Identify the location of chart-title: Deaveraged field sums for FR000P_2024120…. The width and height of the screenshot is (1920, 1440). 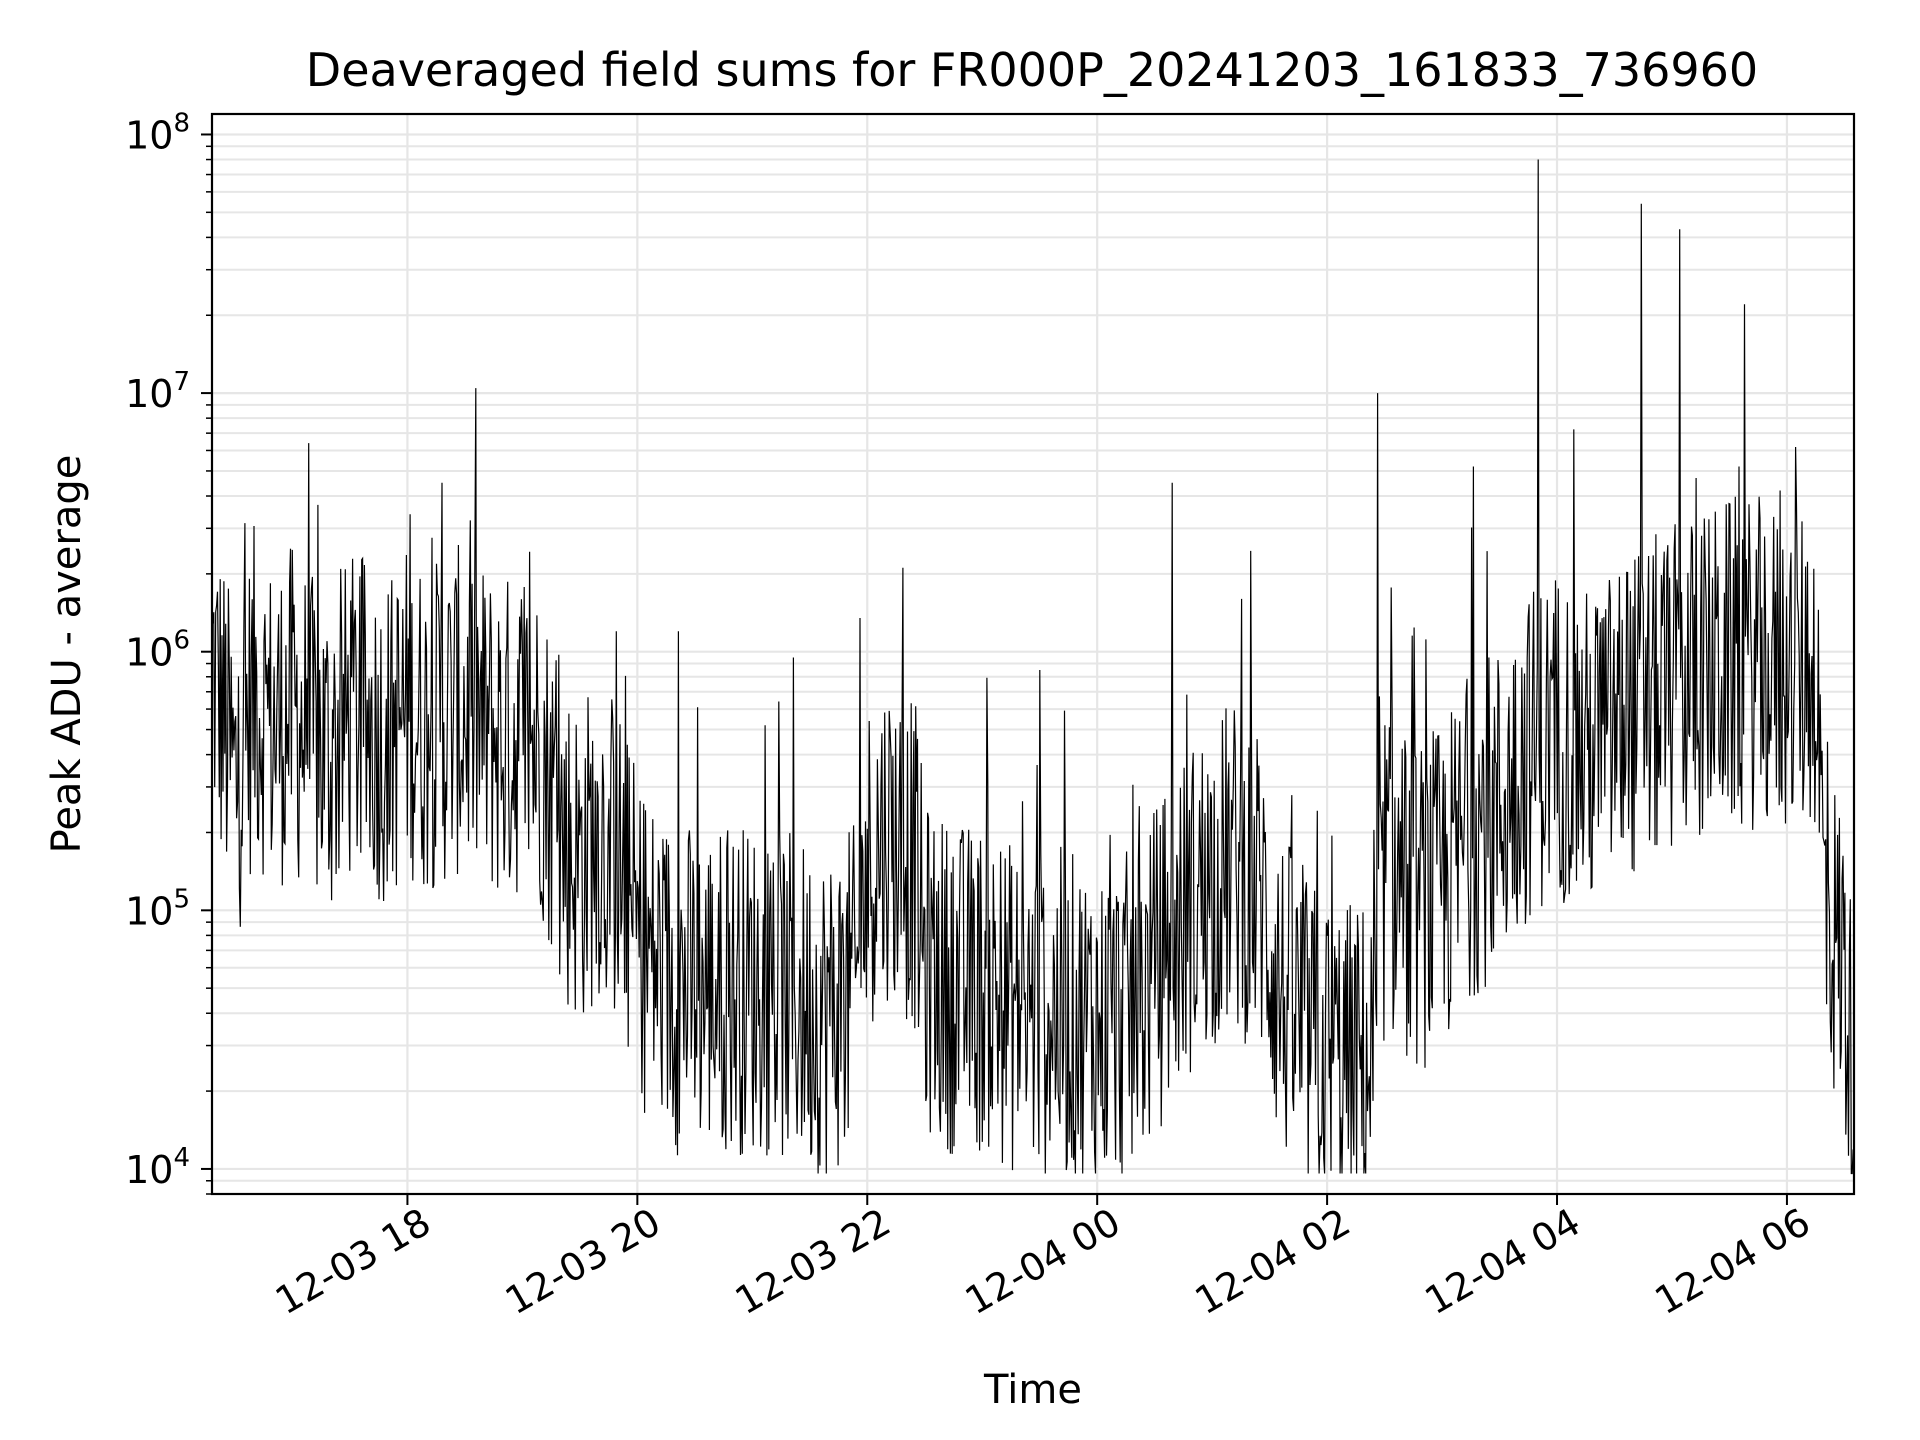
(1032, 70).